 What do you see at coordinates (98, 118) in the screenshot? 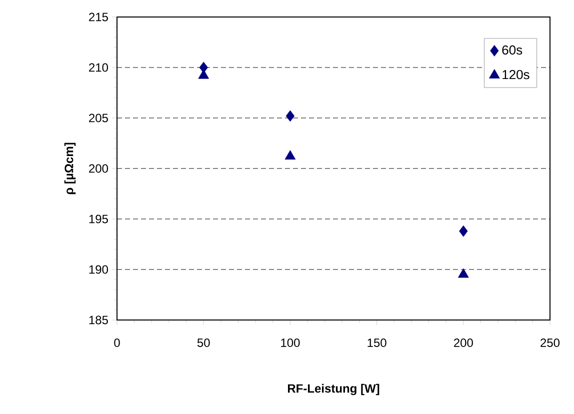
I see `y-tick-label: 205` at bounding box center [98, 118].